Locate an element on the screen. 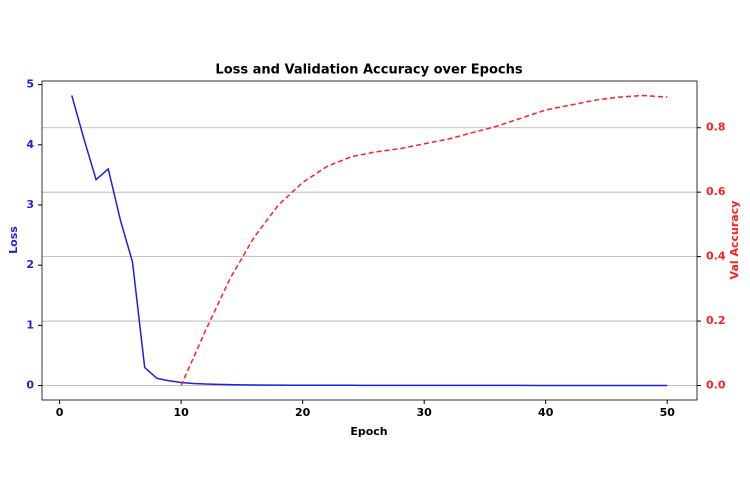  y2-tick-label: 0.2 is located at coordinates (716, 320).